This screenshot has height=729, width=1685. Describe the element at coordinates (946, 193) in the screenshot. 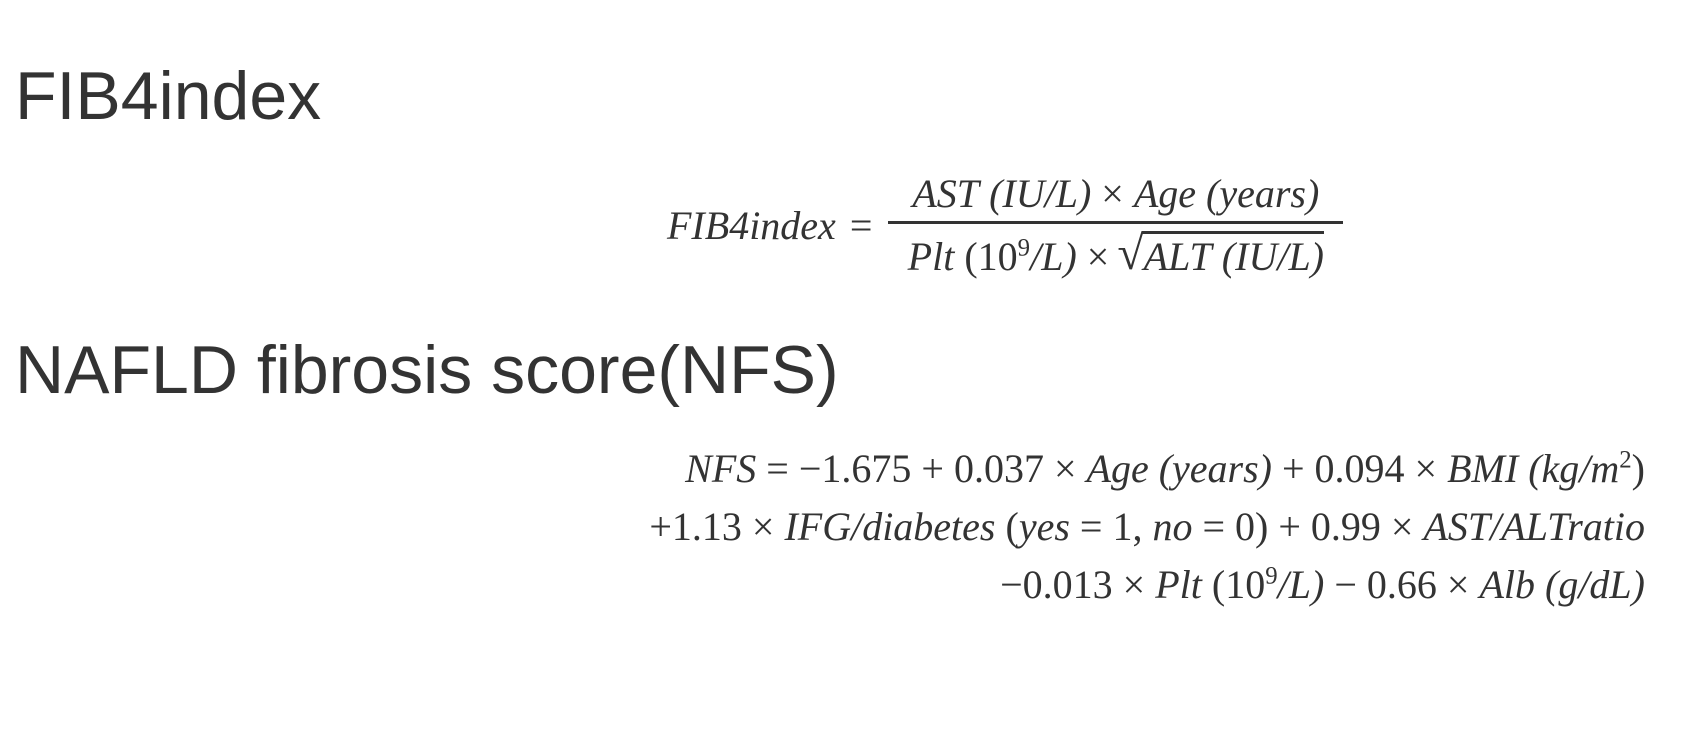

I see `ast-variable: AST` at that location.